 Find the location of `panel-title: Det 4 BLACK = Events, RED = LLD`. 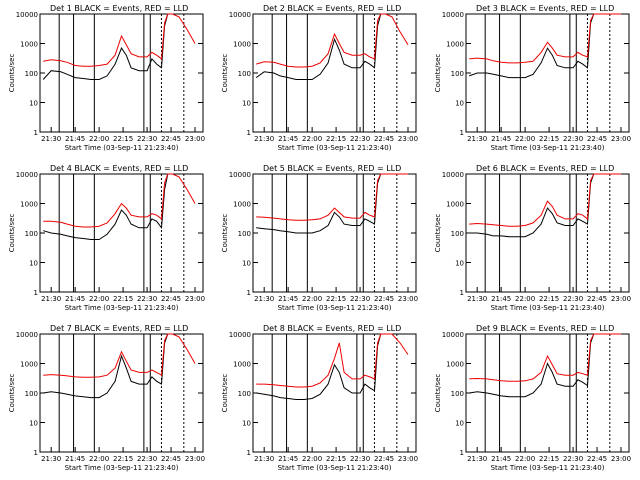

panel-title: Det 4 BLACK = Events, RED = LLD is located at coordinates (119, 168).